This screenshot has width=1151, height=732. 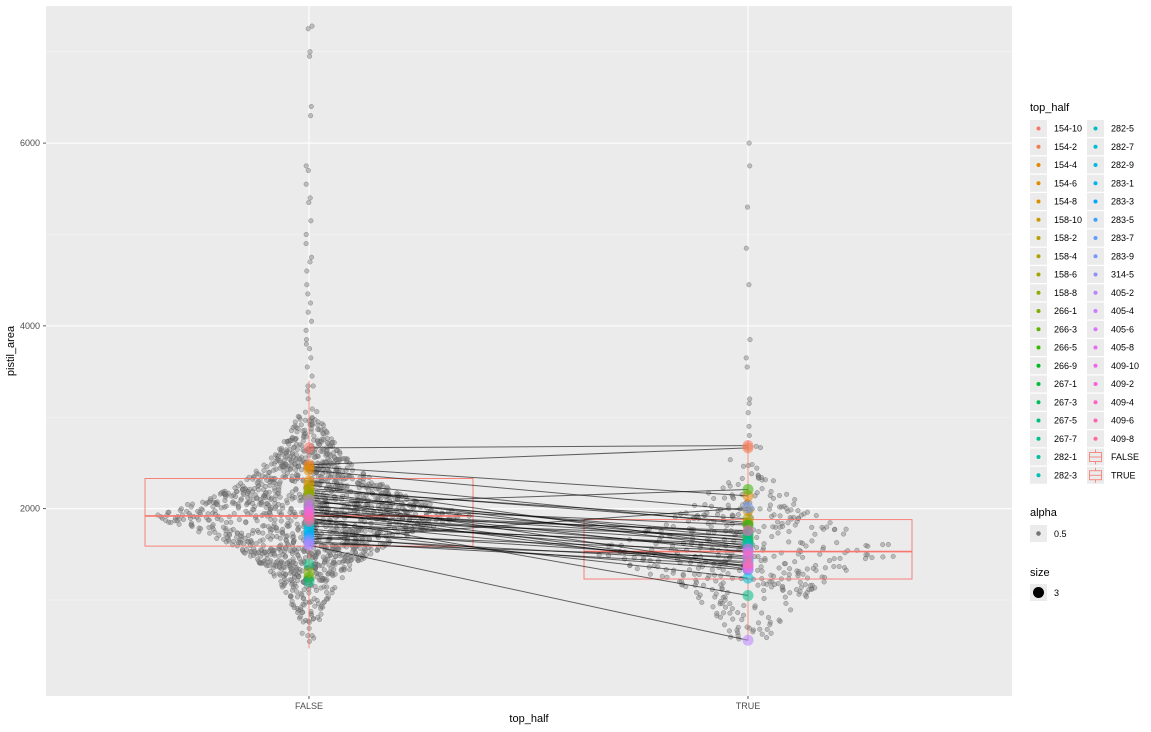 I want to click on genotype-points, so click(x=528, y=543).